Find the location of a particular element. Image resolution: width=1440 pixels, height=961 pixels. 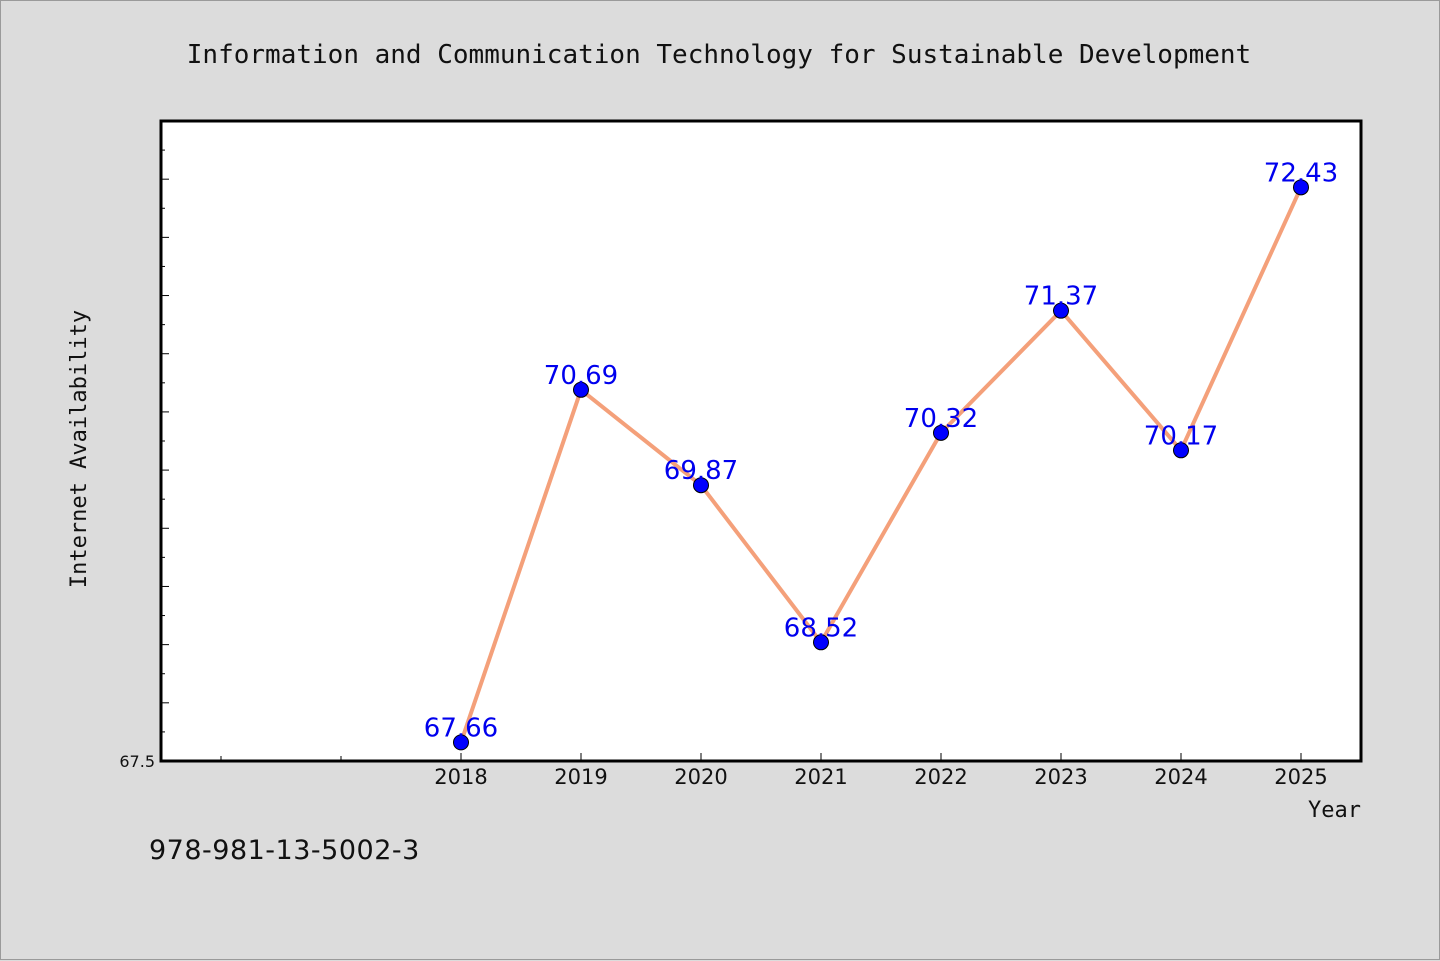

data-label: 72.43 is located at coordinates (1301, 173).